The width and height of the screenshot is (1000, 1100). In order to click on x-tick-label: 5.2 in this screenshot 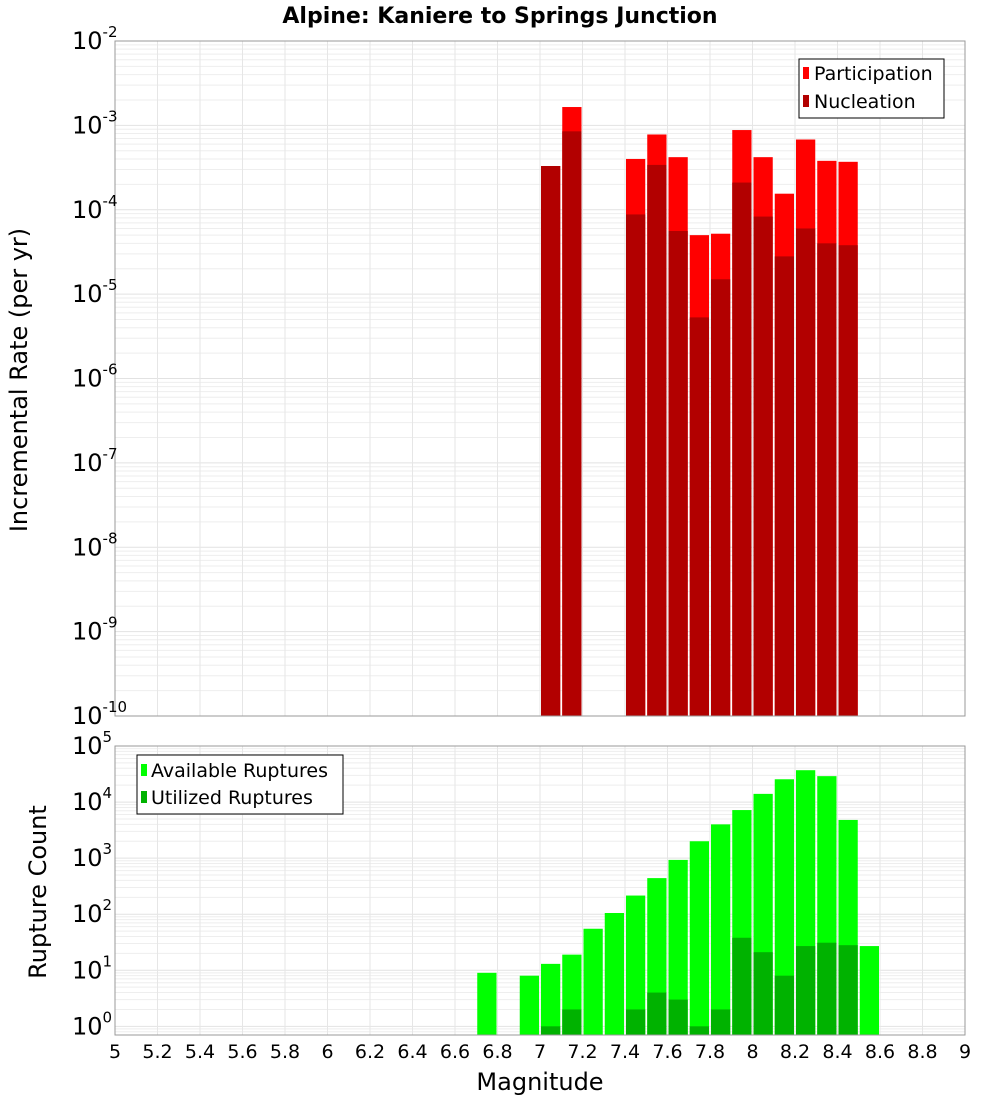, I will do `click(157, 1052)`.